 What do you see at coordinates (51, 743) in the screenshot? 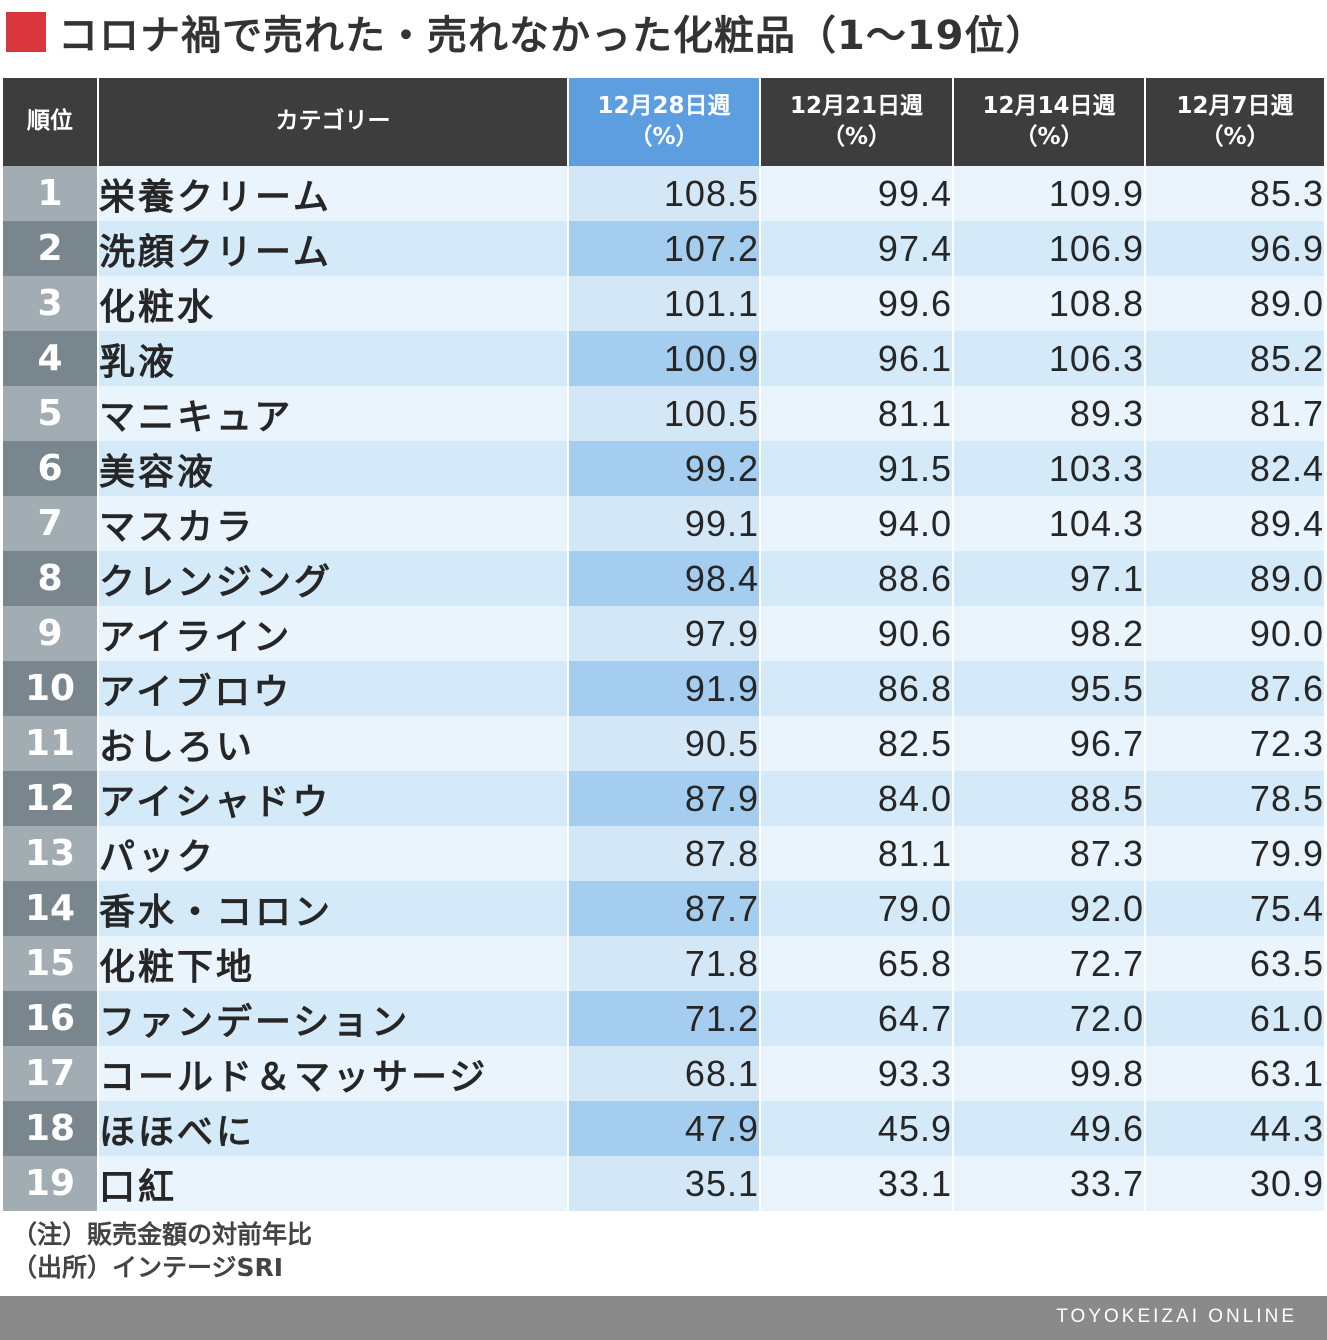
I see `rank-cell: 11` at bounding box center [51, 743].